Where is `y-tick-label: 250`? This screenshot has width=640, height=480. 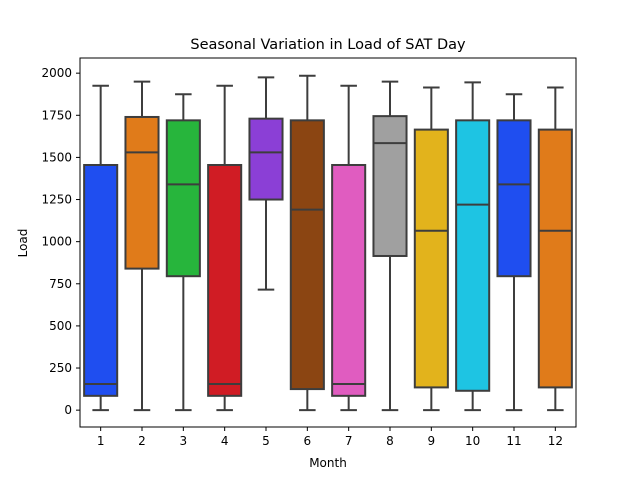
y-tick-label: 250 is located at coordinates (60, 368).